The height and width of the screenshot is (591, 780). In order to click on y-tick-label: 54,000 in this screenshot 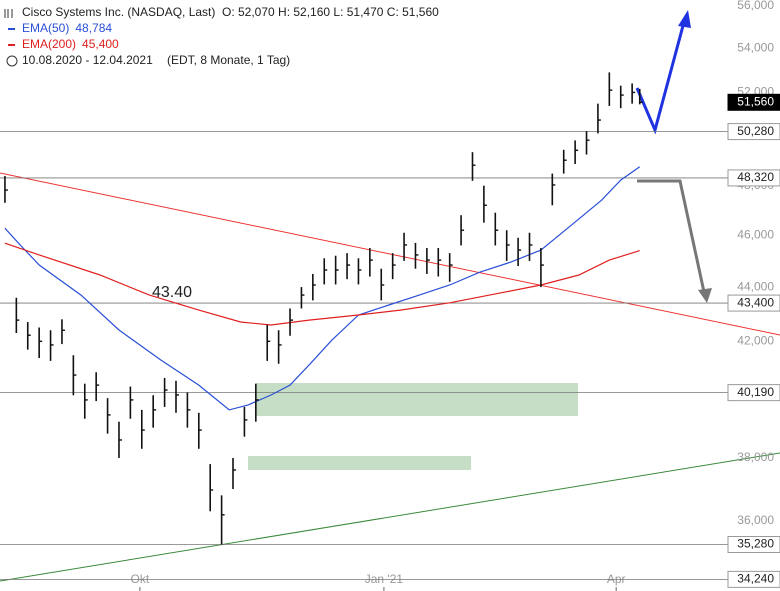, I will do `click(755, 48)`.